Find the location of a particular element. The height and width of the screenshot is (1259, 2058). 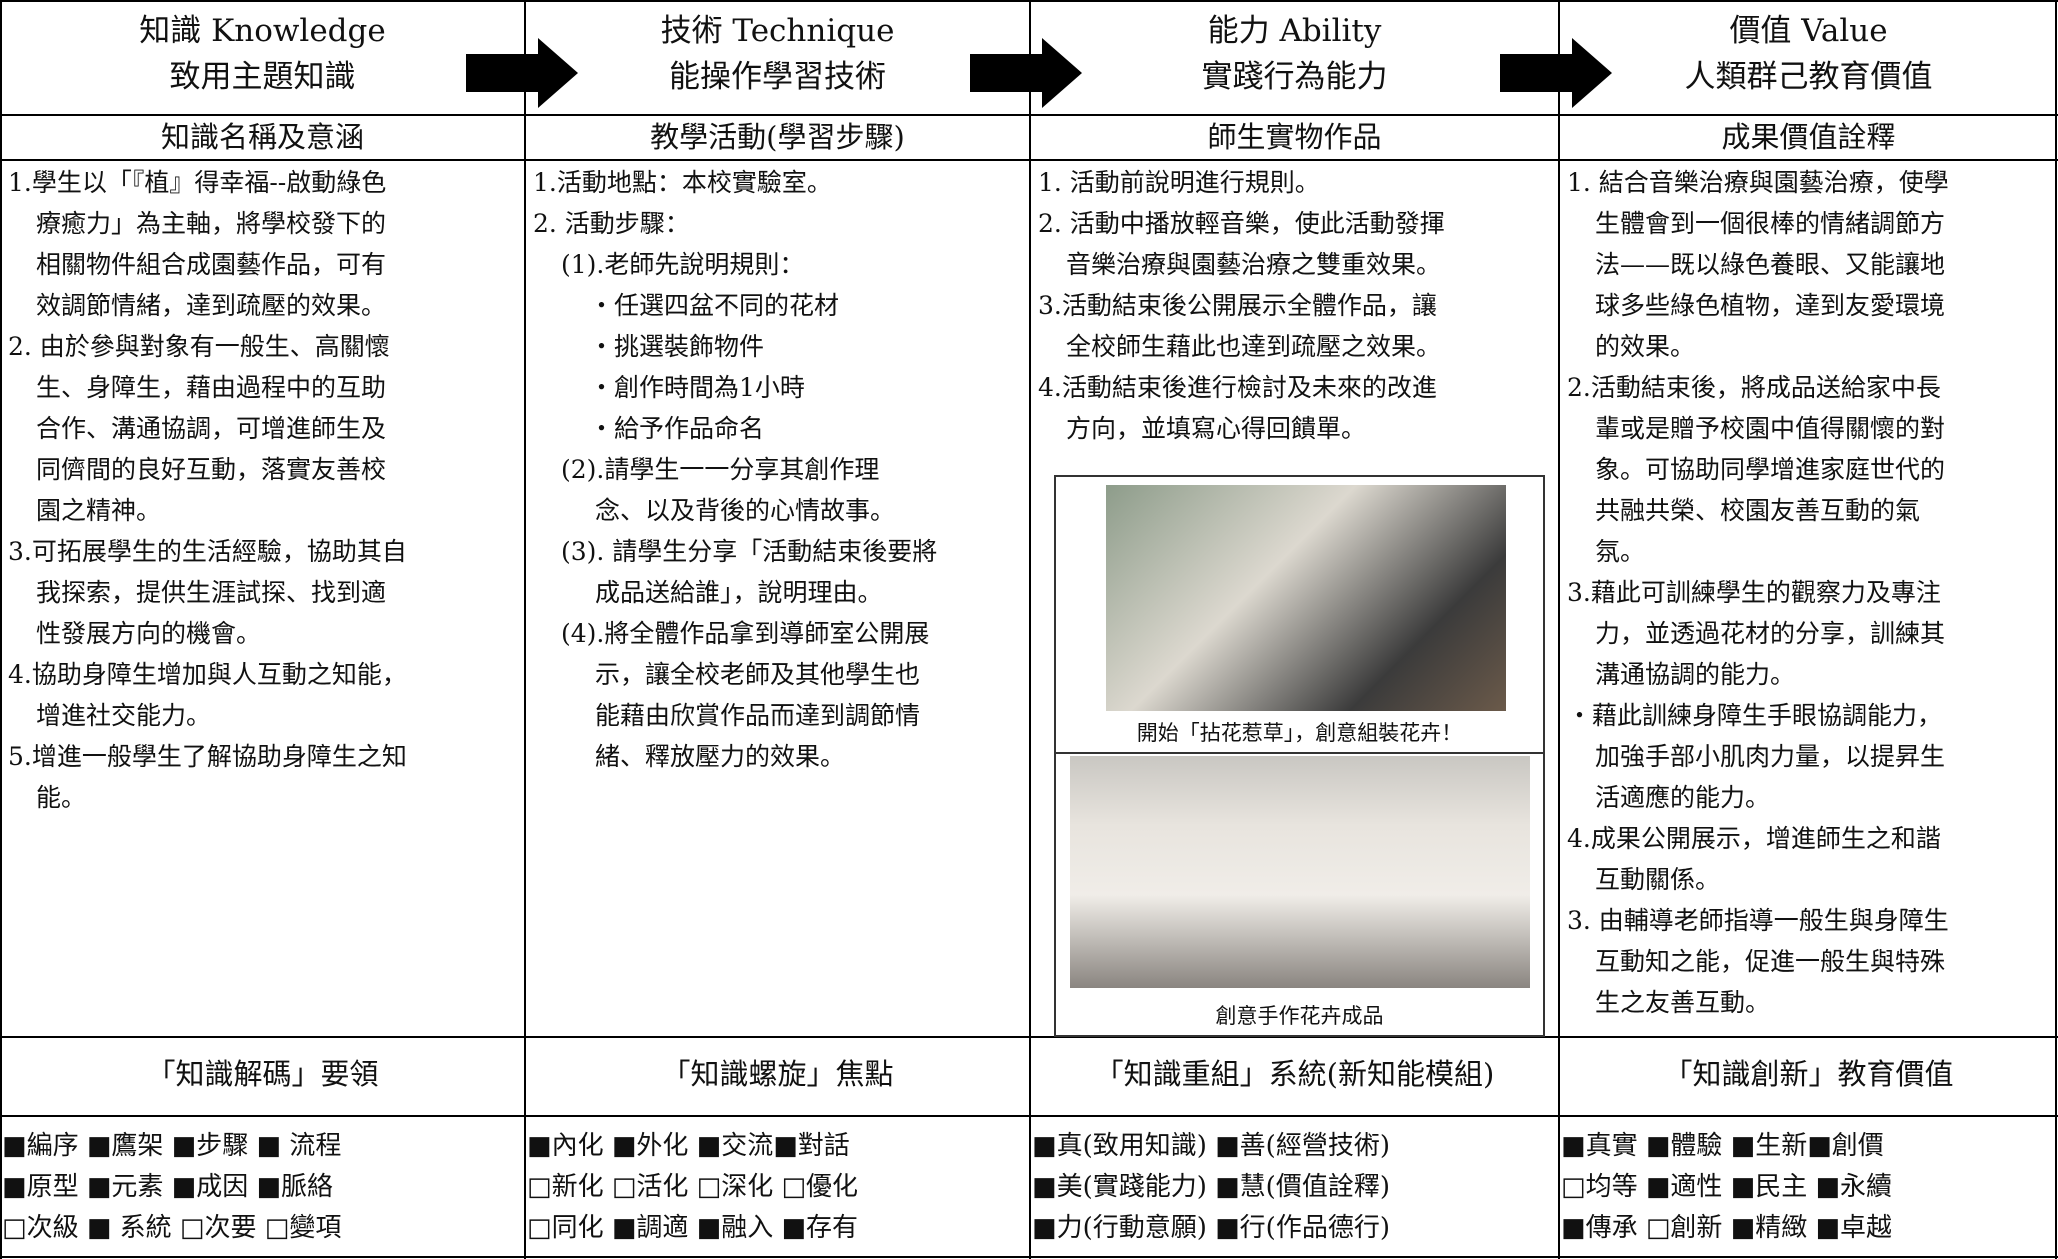

paragraph-line: 1.活動地點：本校實驗室。 is located at coordinates (682, 182).